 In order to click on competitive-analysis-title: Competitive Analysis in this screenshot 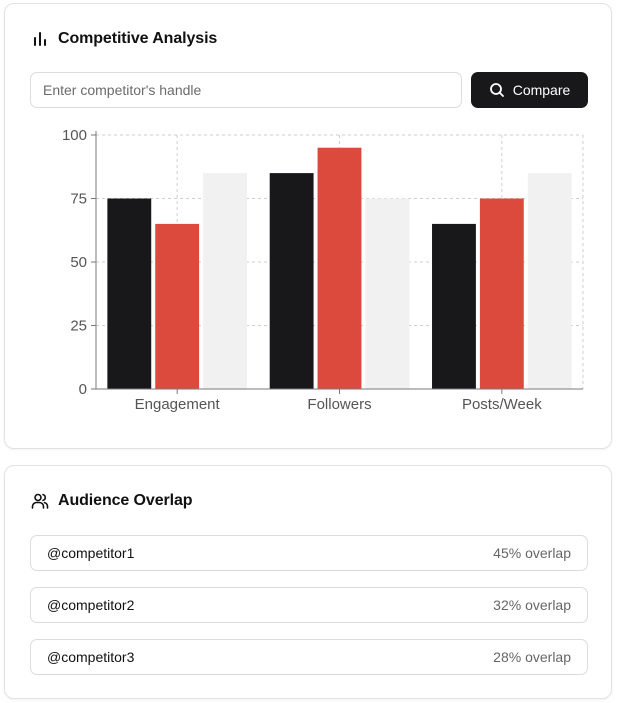, I will do `click(138, 38)`.